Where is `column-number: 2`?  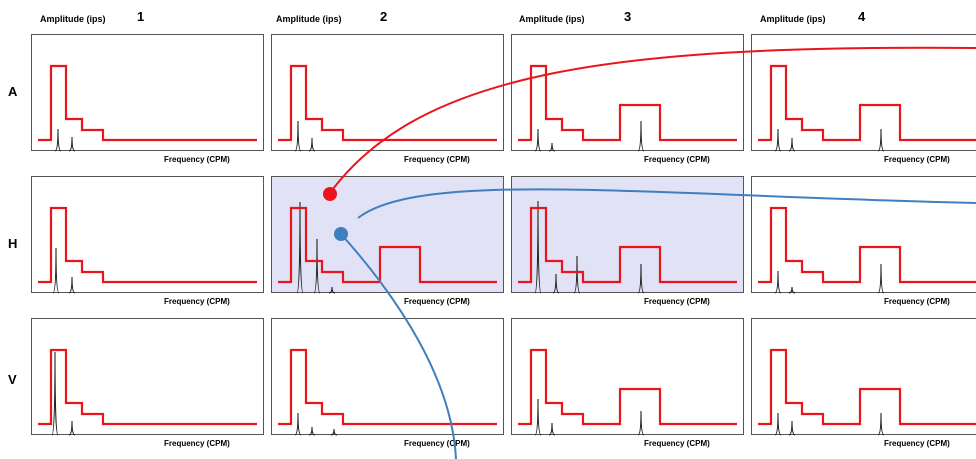 column-number: 2 is located at coordinates (384, 16).